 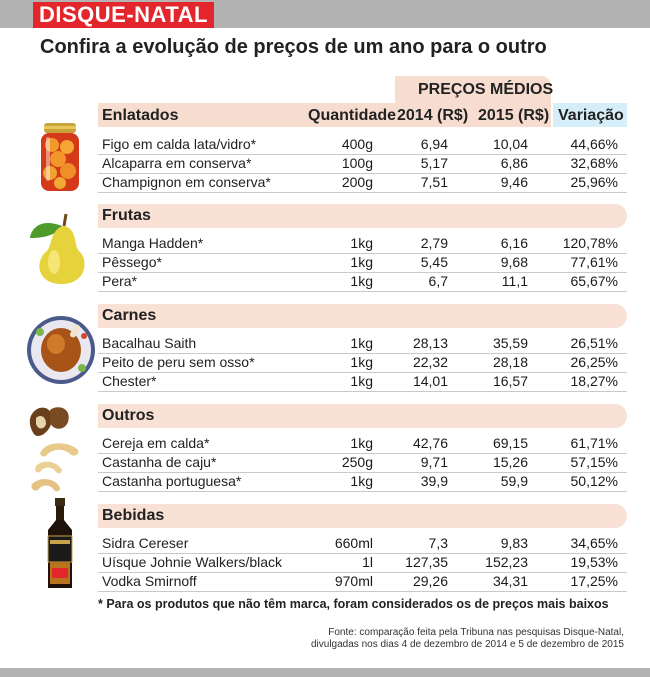 I want to click on cell-qty: 660ml, so click(x=353, y=543).